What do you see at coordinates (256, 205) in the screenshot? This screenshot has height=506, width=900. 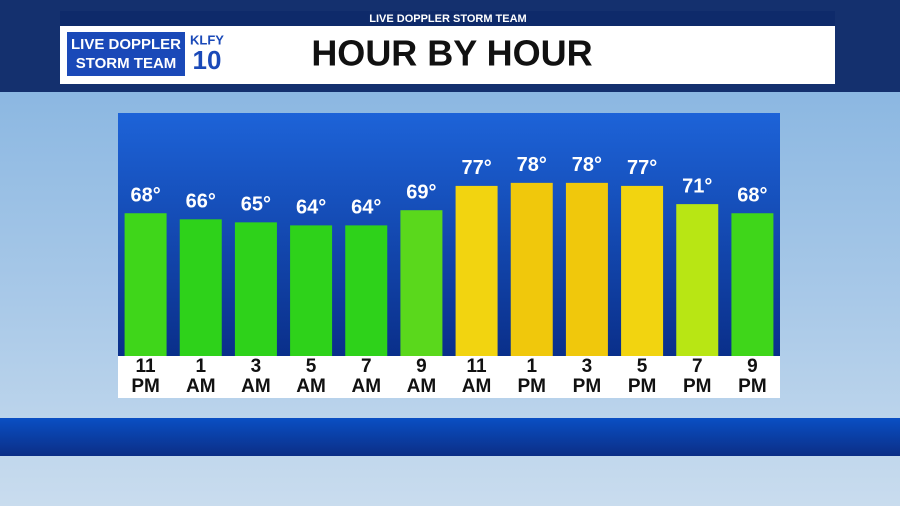 I see `value-label: 65°` at bounding box center [256, 205].